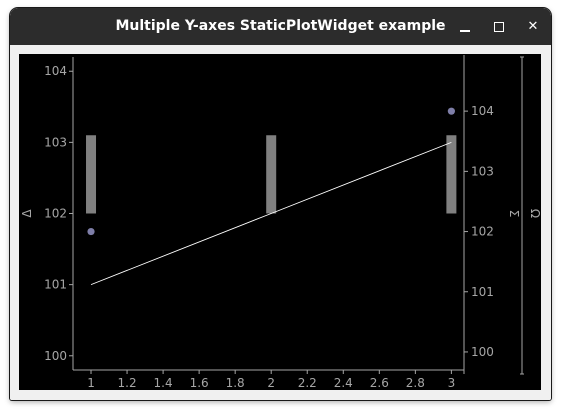 The image size is (561, 410). What do you see at coordinates (343, 383) in the screenshot?
I see `x-tick-label: 2.4` at bounding box center [343, 383].